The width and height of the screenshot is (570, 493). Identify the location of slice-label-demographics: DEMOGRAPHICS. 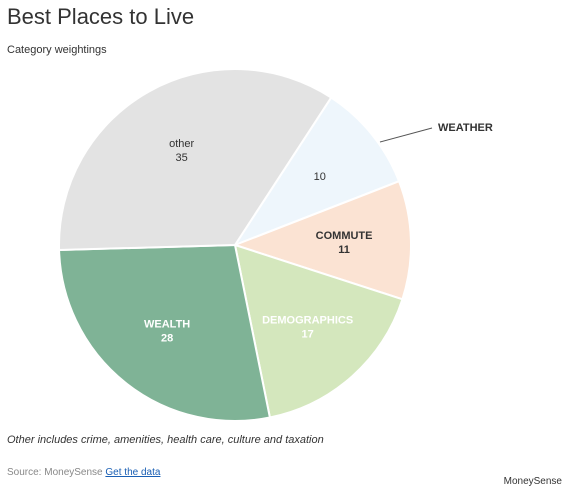
(307, 320).